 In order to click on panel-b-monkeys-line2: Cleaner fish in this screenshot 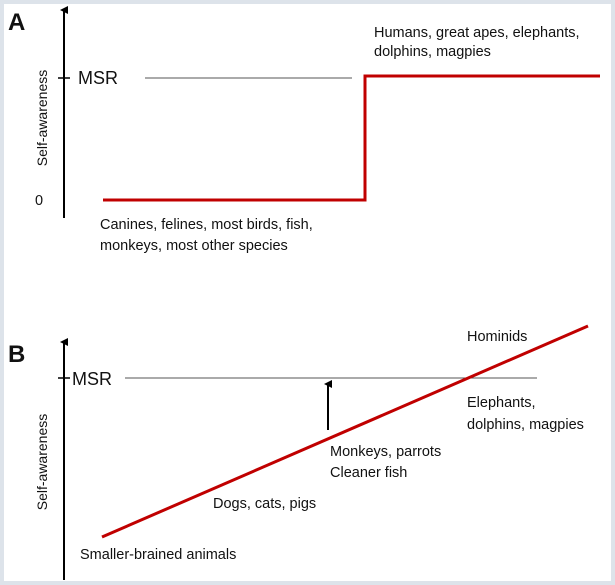, I will do `click(368, 473)`.